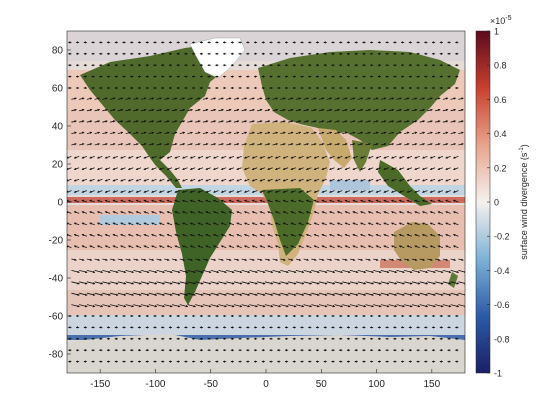 The width and height of the screenshot is (560, 420). What do you see at coordinates (156, 102) in the screenshot?
I see `north-america` at bounding box center [156, 102].